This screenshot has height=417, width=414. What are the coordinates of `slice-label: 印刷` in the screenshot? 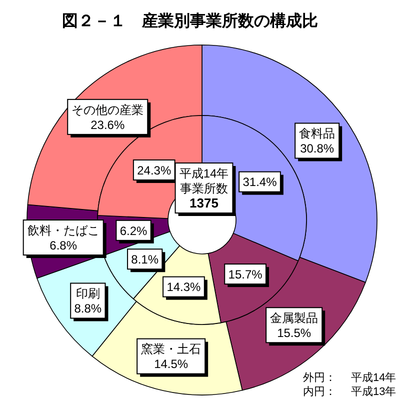 It's located at (88, 293).